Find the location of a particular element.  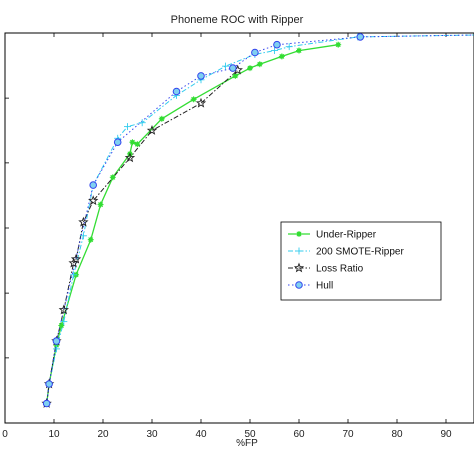

x-tick-label: 50 is located at coordinates (250, 434).